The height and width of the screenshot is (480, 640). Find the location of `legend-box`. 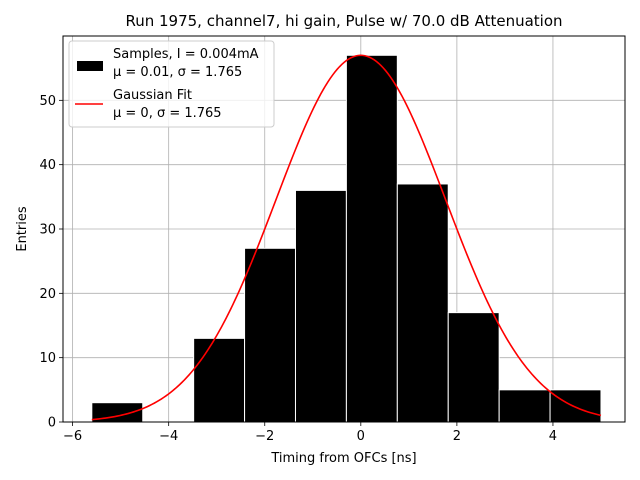

legend-box is located at coordinates (171, 84).